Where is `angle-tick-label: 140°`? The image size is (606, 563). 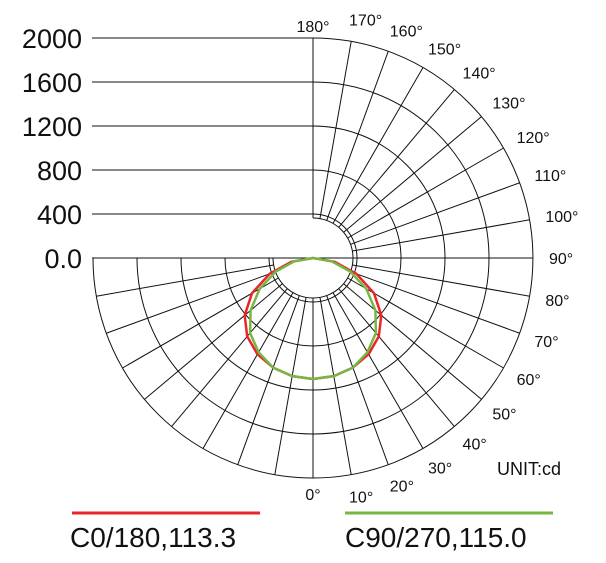 angle-tick-label: 140° is located at coordinates (479, 74).